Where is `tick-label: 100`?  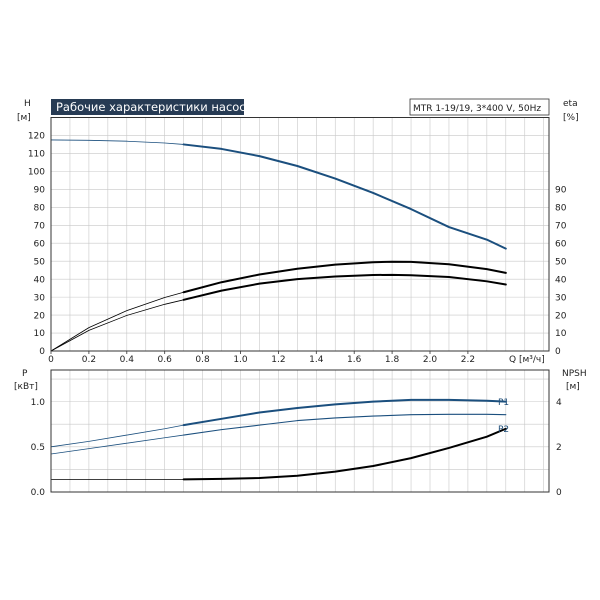
tick-label: 100 is located at coordinates (36, 173).